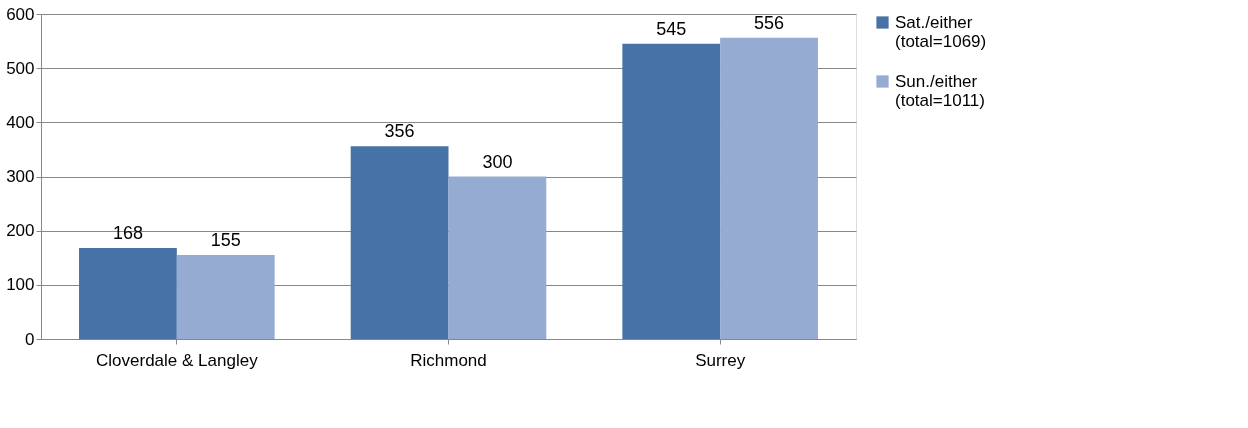 The image size is (1248, 428). Describe the element at coordinates (20, 176) in the screenshot. I see `y-tick-label: 300` at that location.